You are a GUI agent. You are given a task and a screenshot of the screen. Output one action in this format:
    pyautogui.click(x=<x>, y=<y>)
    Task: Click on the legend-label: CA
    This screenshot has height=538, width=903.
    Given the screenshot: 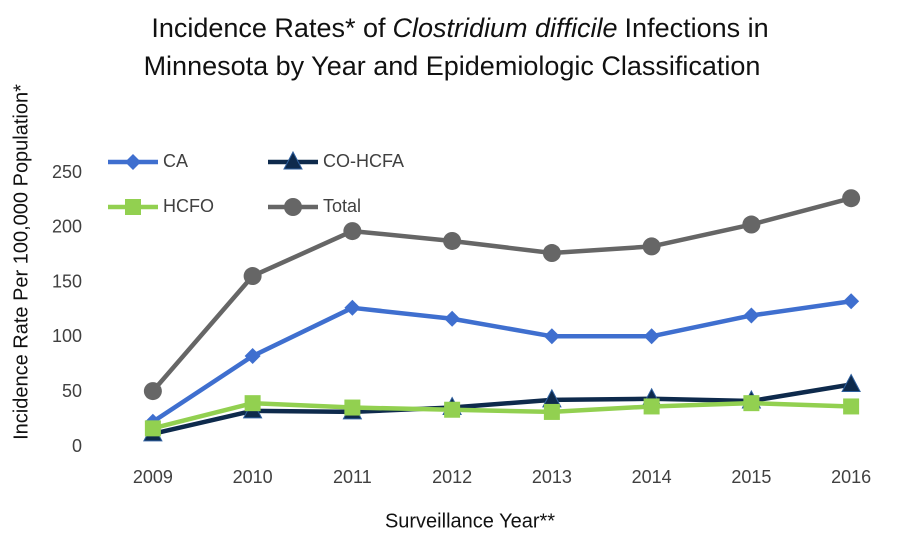 What is the action you would take?
    pyautogui.click(x=175, y=161)
    